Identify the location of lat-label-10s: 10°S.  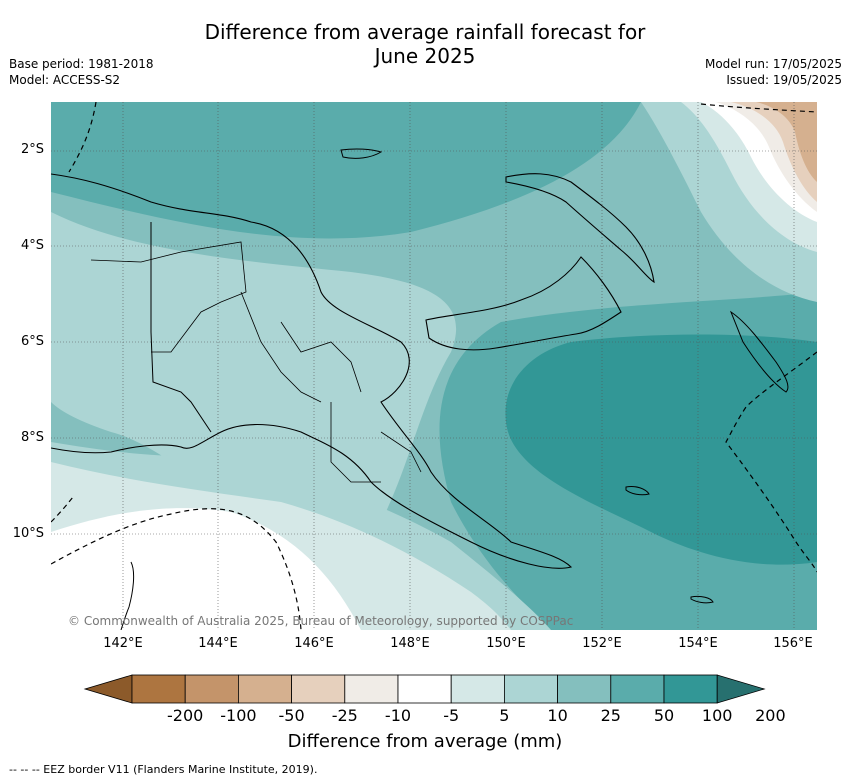
(28, 533).